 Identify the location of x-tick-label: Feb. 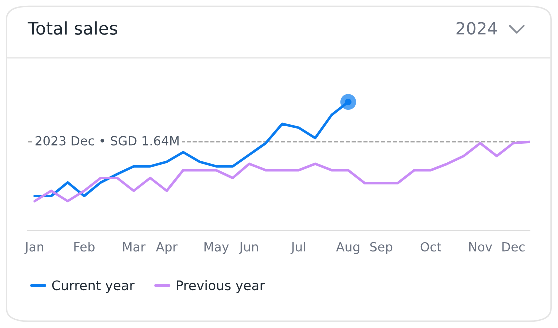
(84, 247).